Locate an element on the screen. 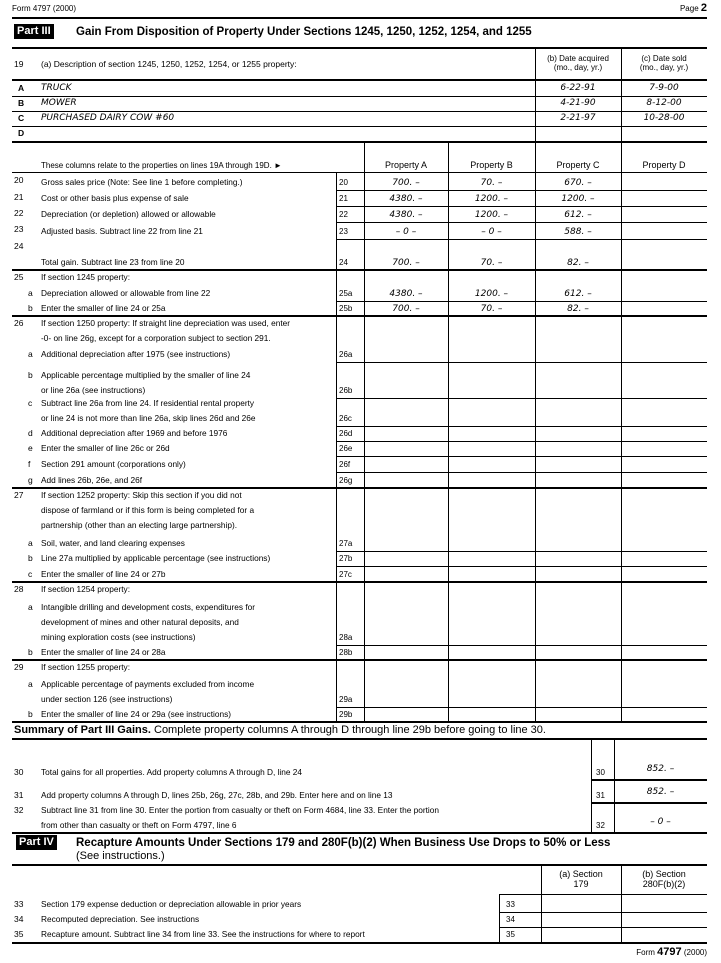 This screenshot has height=963, width=721. line-box-label: 27c is located at coordinates (345, 574).